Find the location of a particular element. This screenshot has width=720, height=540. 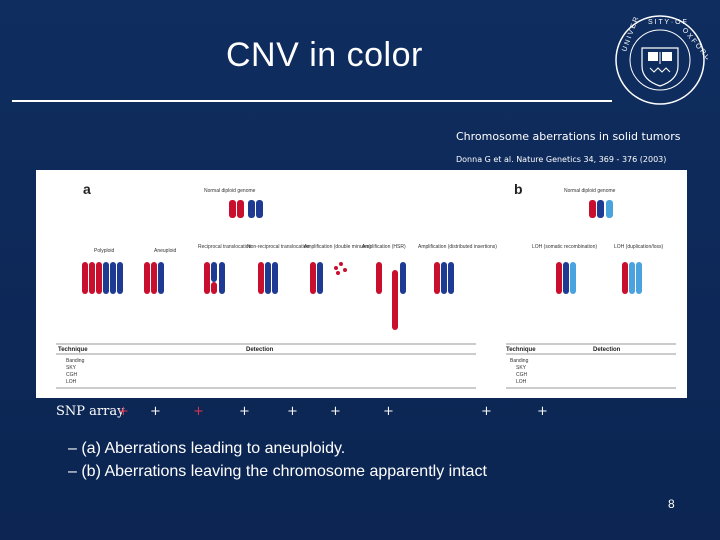

bullet-text-a: (a) Aberrations leading to aneuploidy. is located at coordinates (213, 448).